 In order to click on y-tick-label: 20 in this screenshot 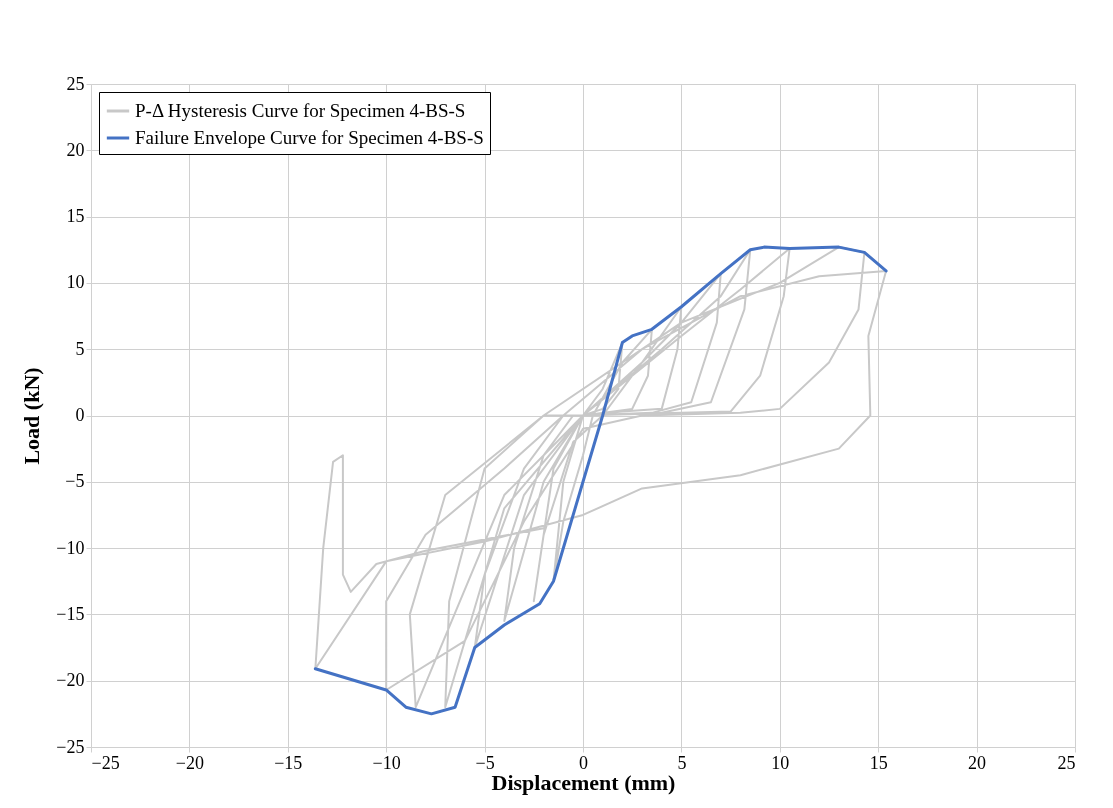, I will do `click(75, 149)`.